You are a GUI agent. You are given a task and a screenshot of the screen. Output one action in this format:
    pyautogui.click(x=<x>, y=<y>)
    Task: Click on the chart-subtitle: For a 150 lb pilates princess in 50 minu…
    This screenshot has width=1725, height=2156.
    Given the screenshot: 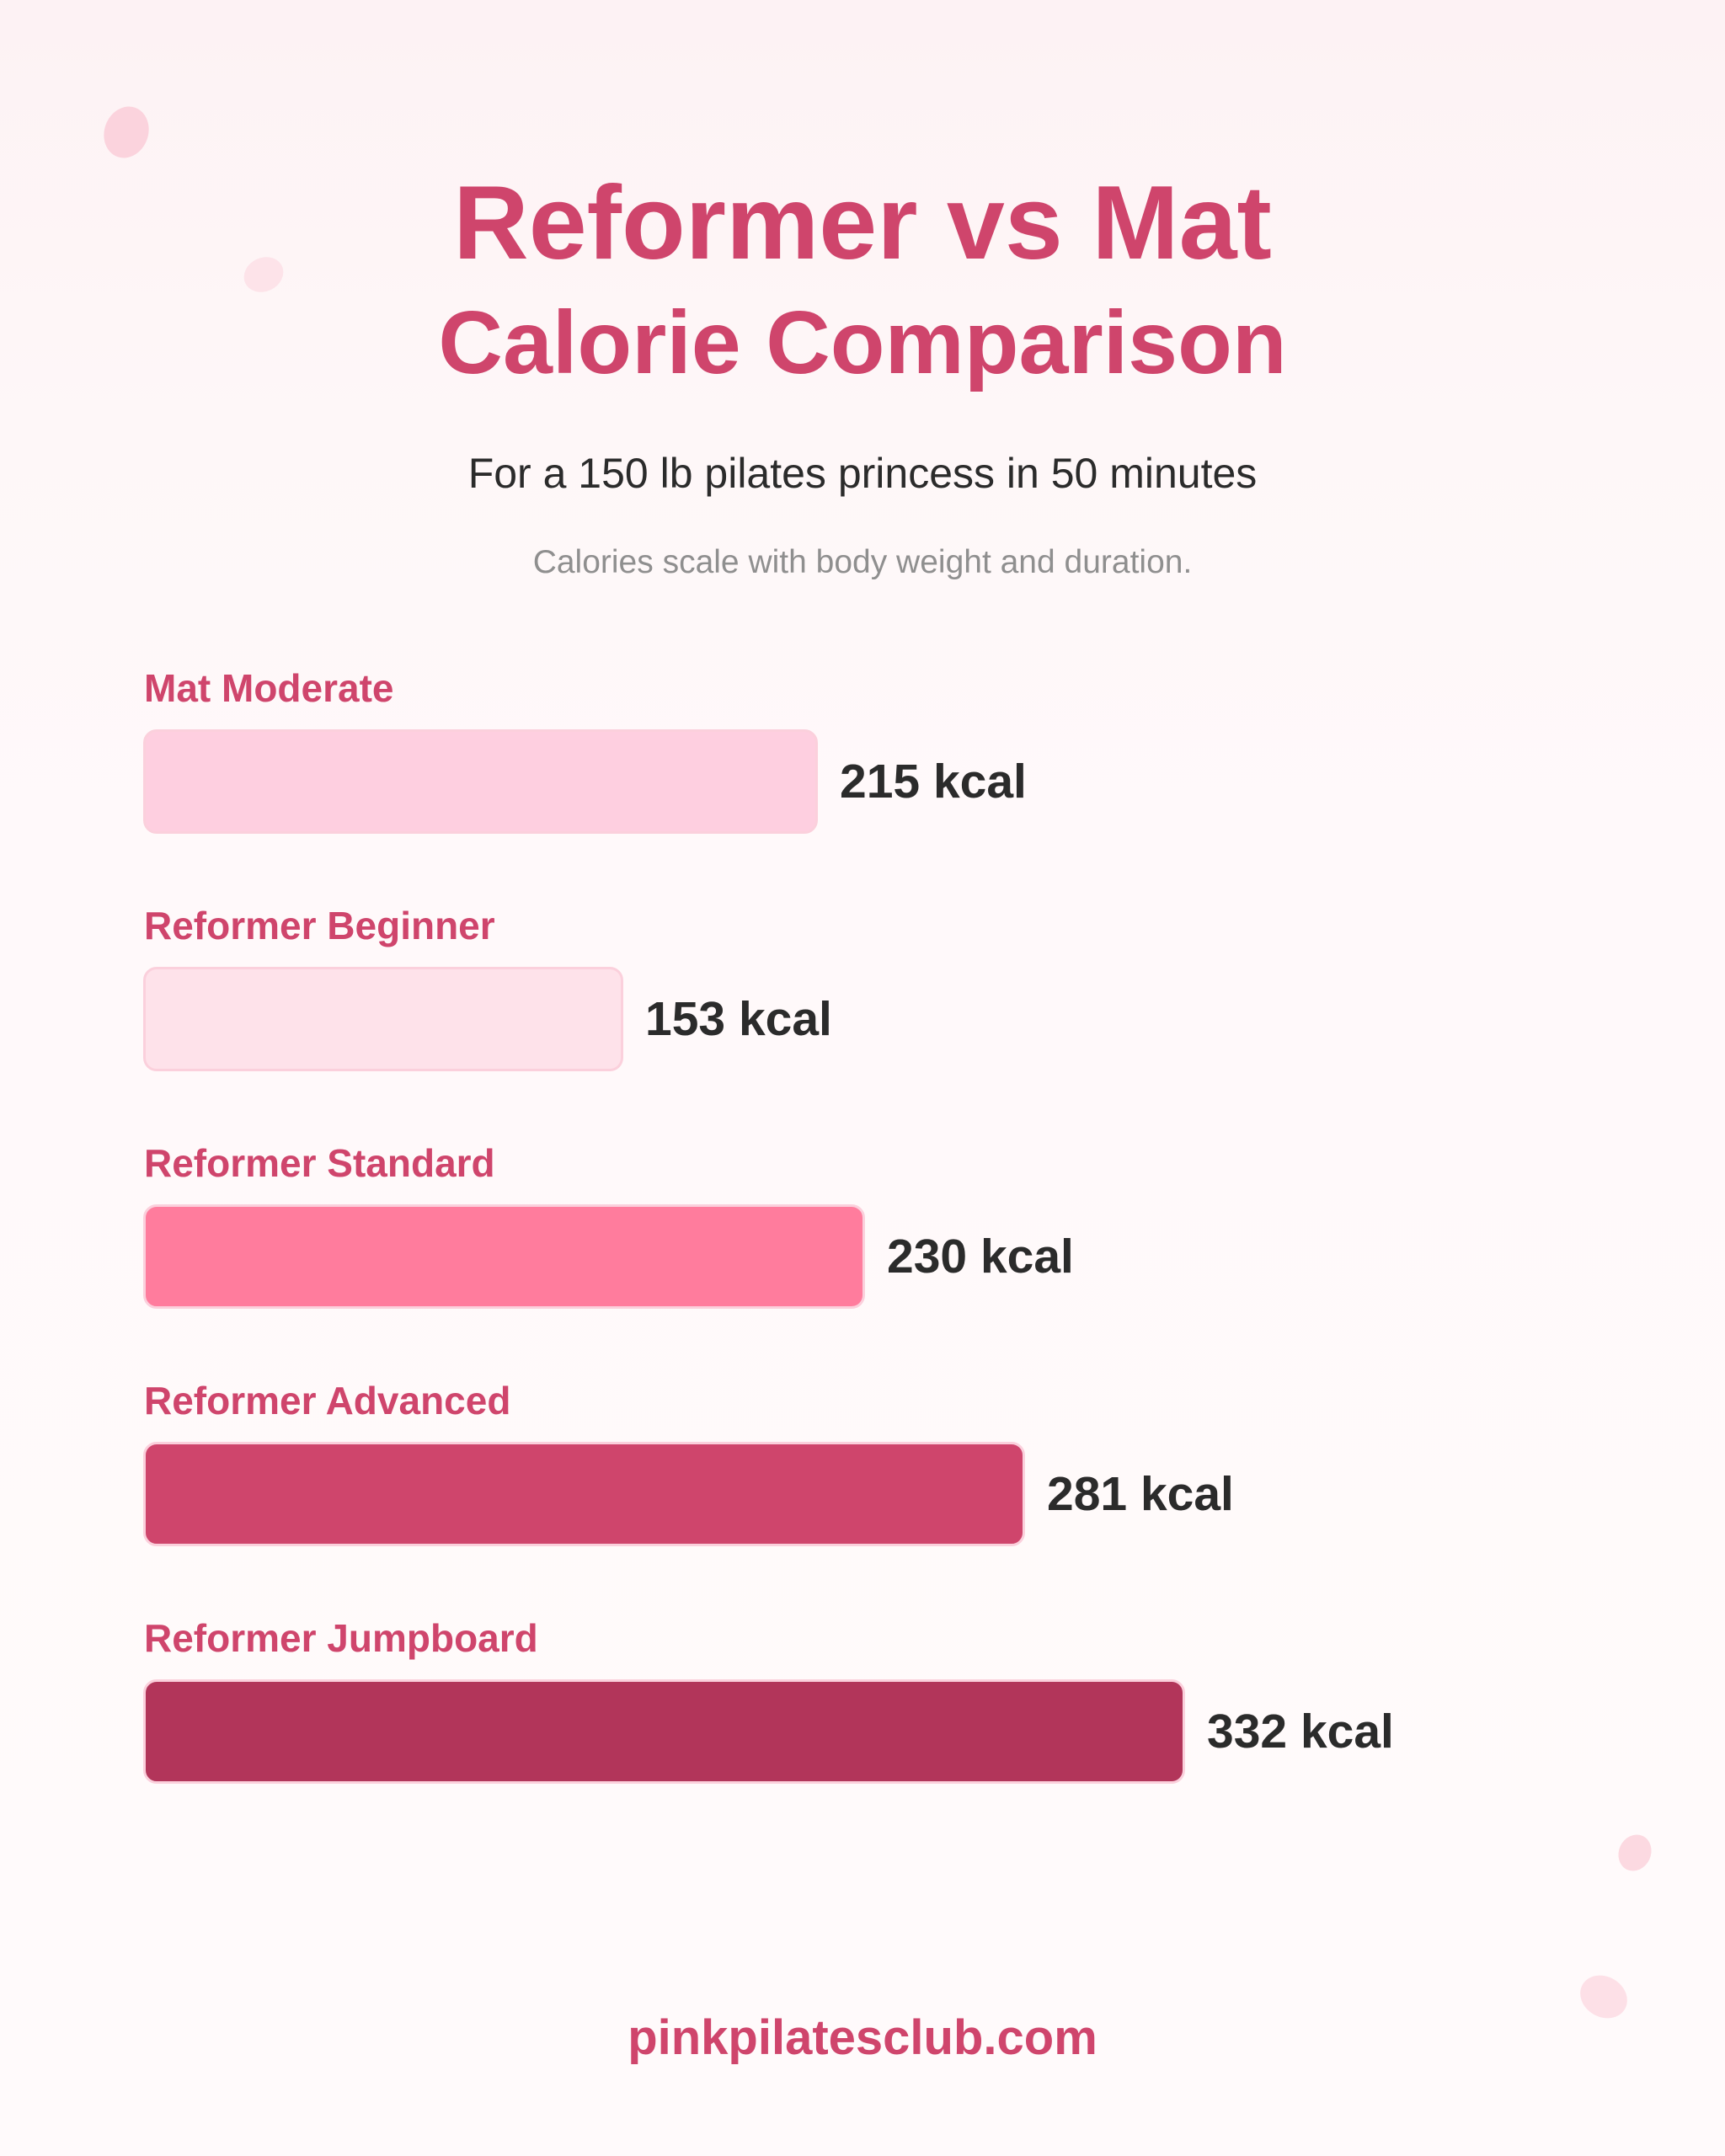 What is the action you would take?
    pyautogui.click(x=862, y=474)
    